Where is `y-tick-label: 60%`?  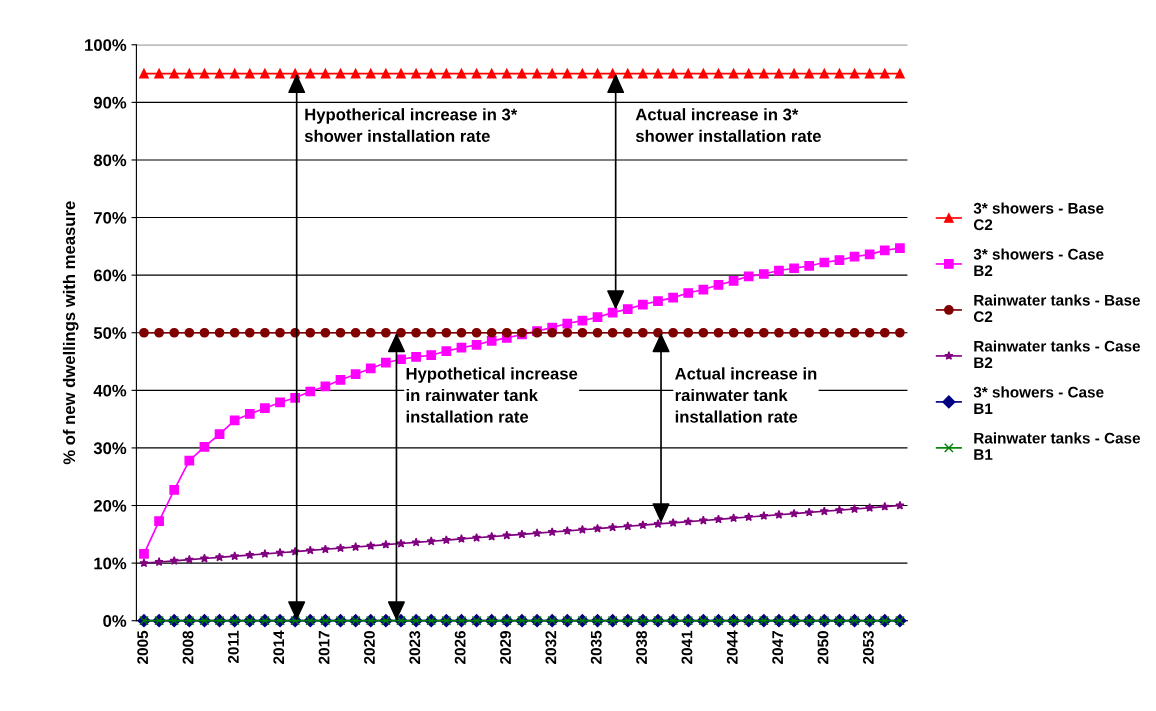
y-tick-label: 60% is located at coordinates (110, 275).